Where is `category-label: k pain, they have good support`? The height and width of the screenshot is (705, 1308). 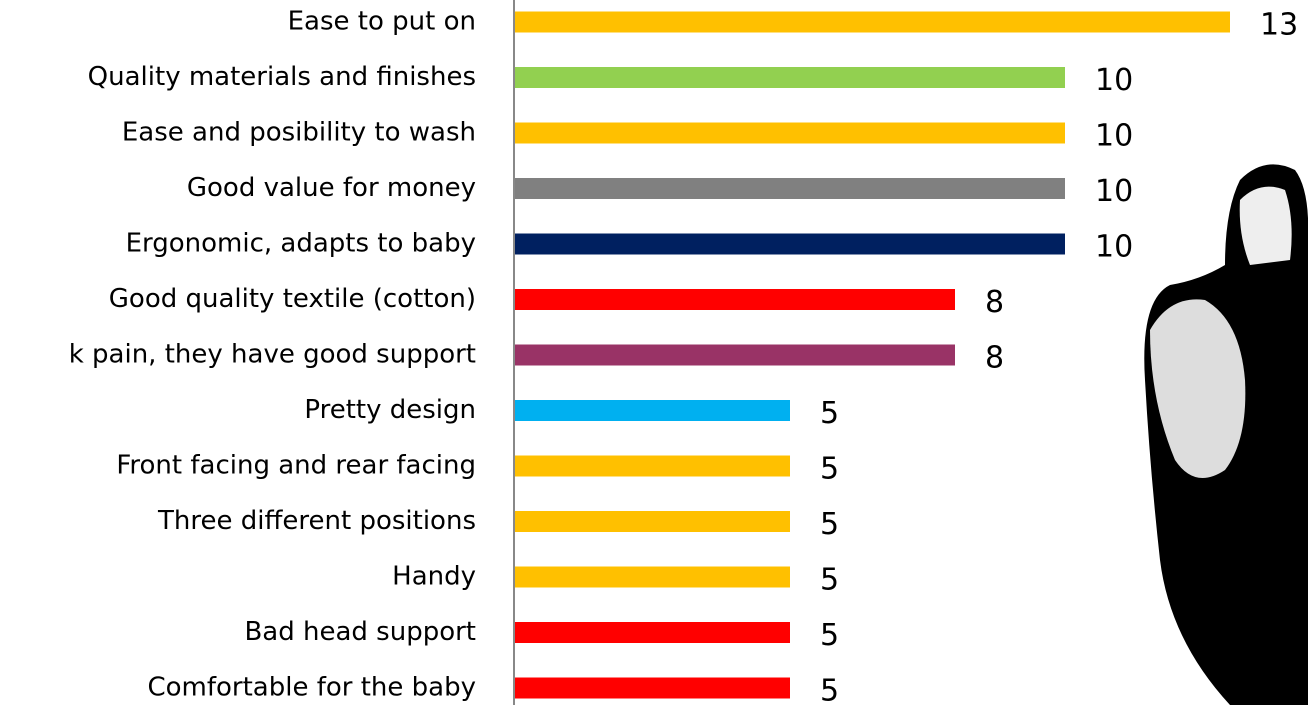 category-label: k pain, they have good support is located at coordinates (272, 355).